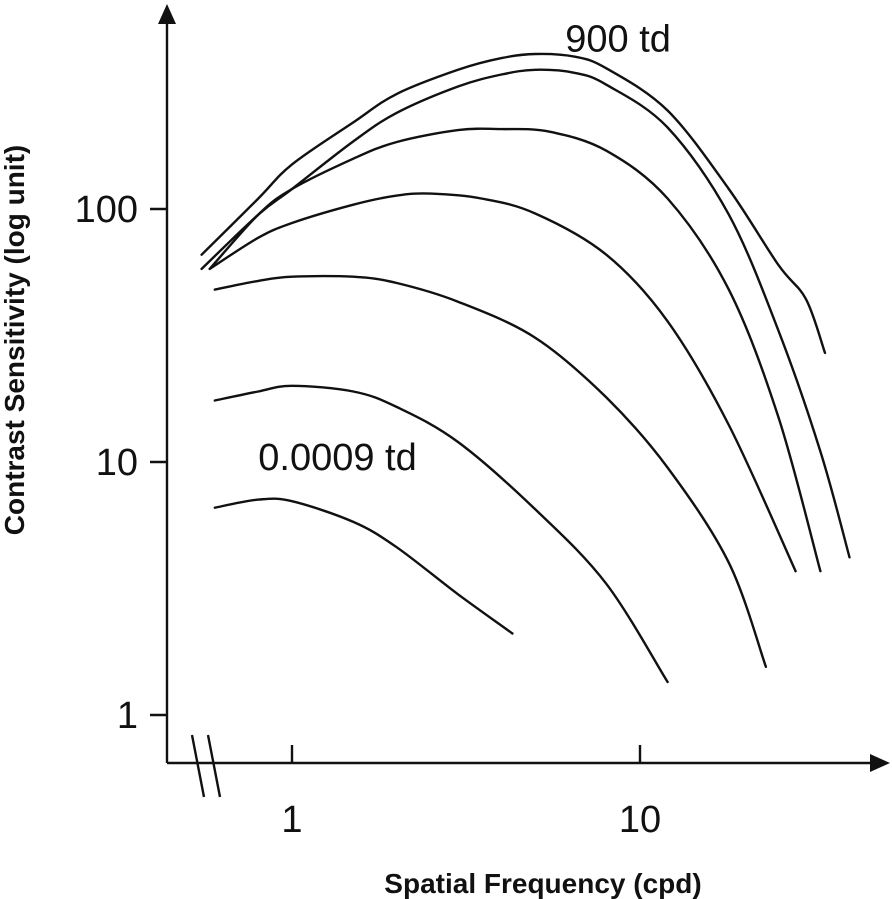 This screenshot has width=892, height=899. Describe the element at coordinates (127, 716) in the screenshot. I see `y-tick-label: 1` at that location.